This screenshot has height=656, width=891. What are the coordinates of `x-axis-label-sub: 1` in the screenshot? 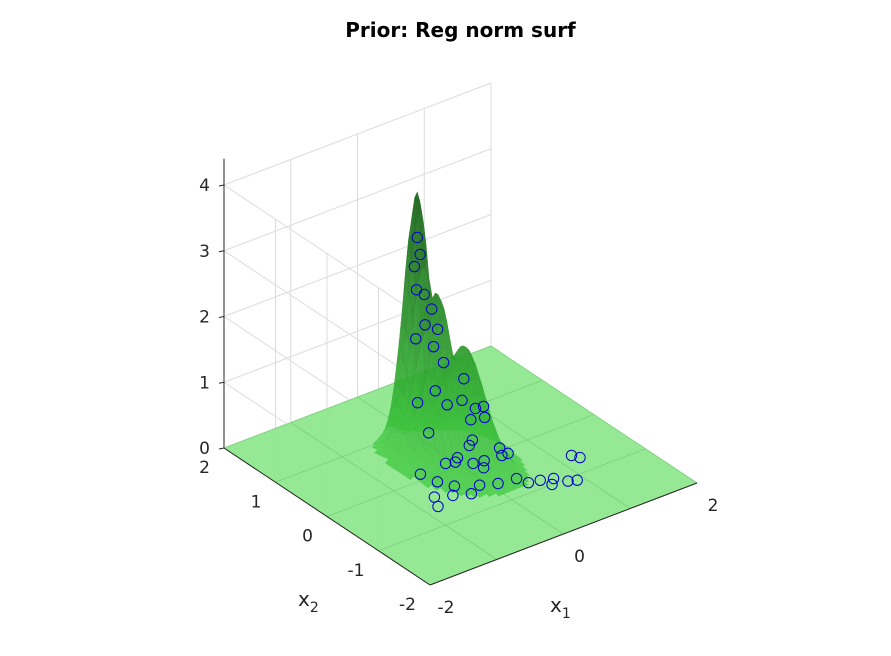 It's located at (566, 614).